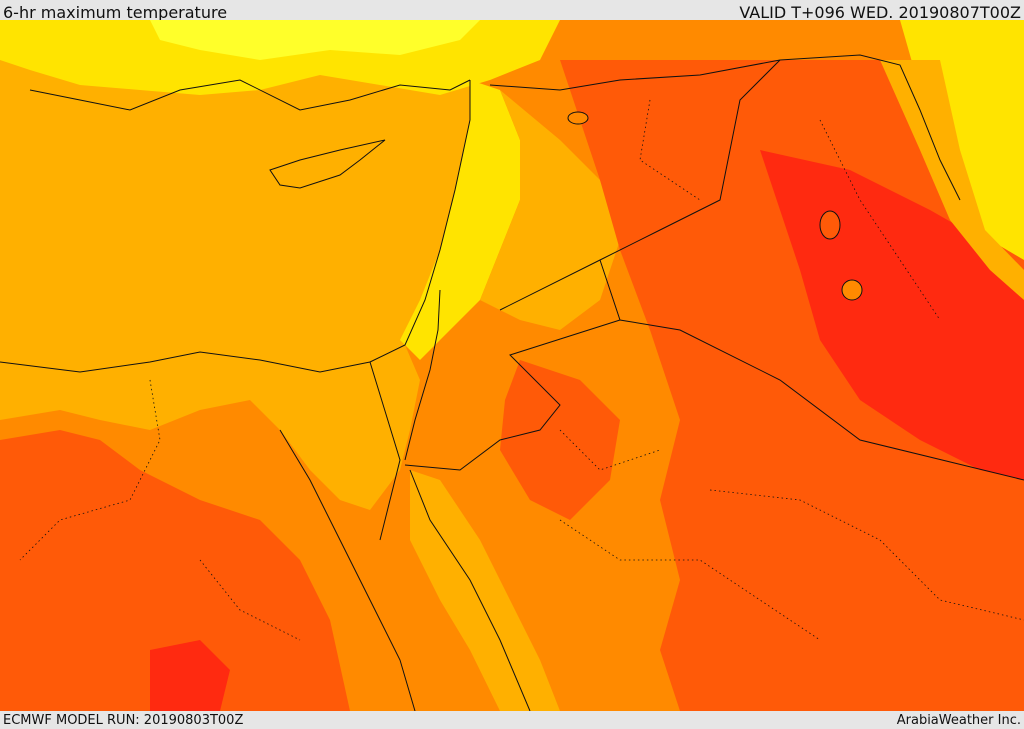 The height and width of the screenshot is (729, 1024). What do you see at coordinates (185, 362) in the screenshot?
I see `egypt-coastline` at bounding box center [185, 362].